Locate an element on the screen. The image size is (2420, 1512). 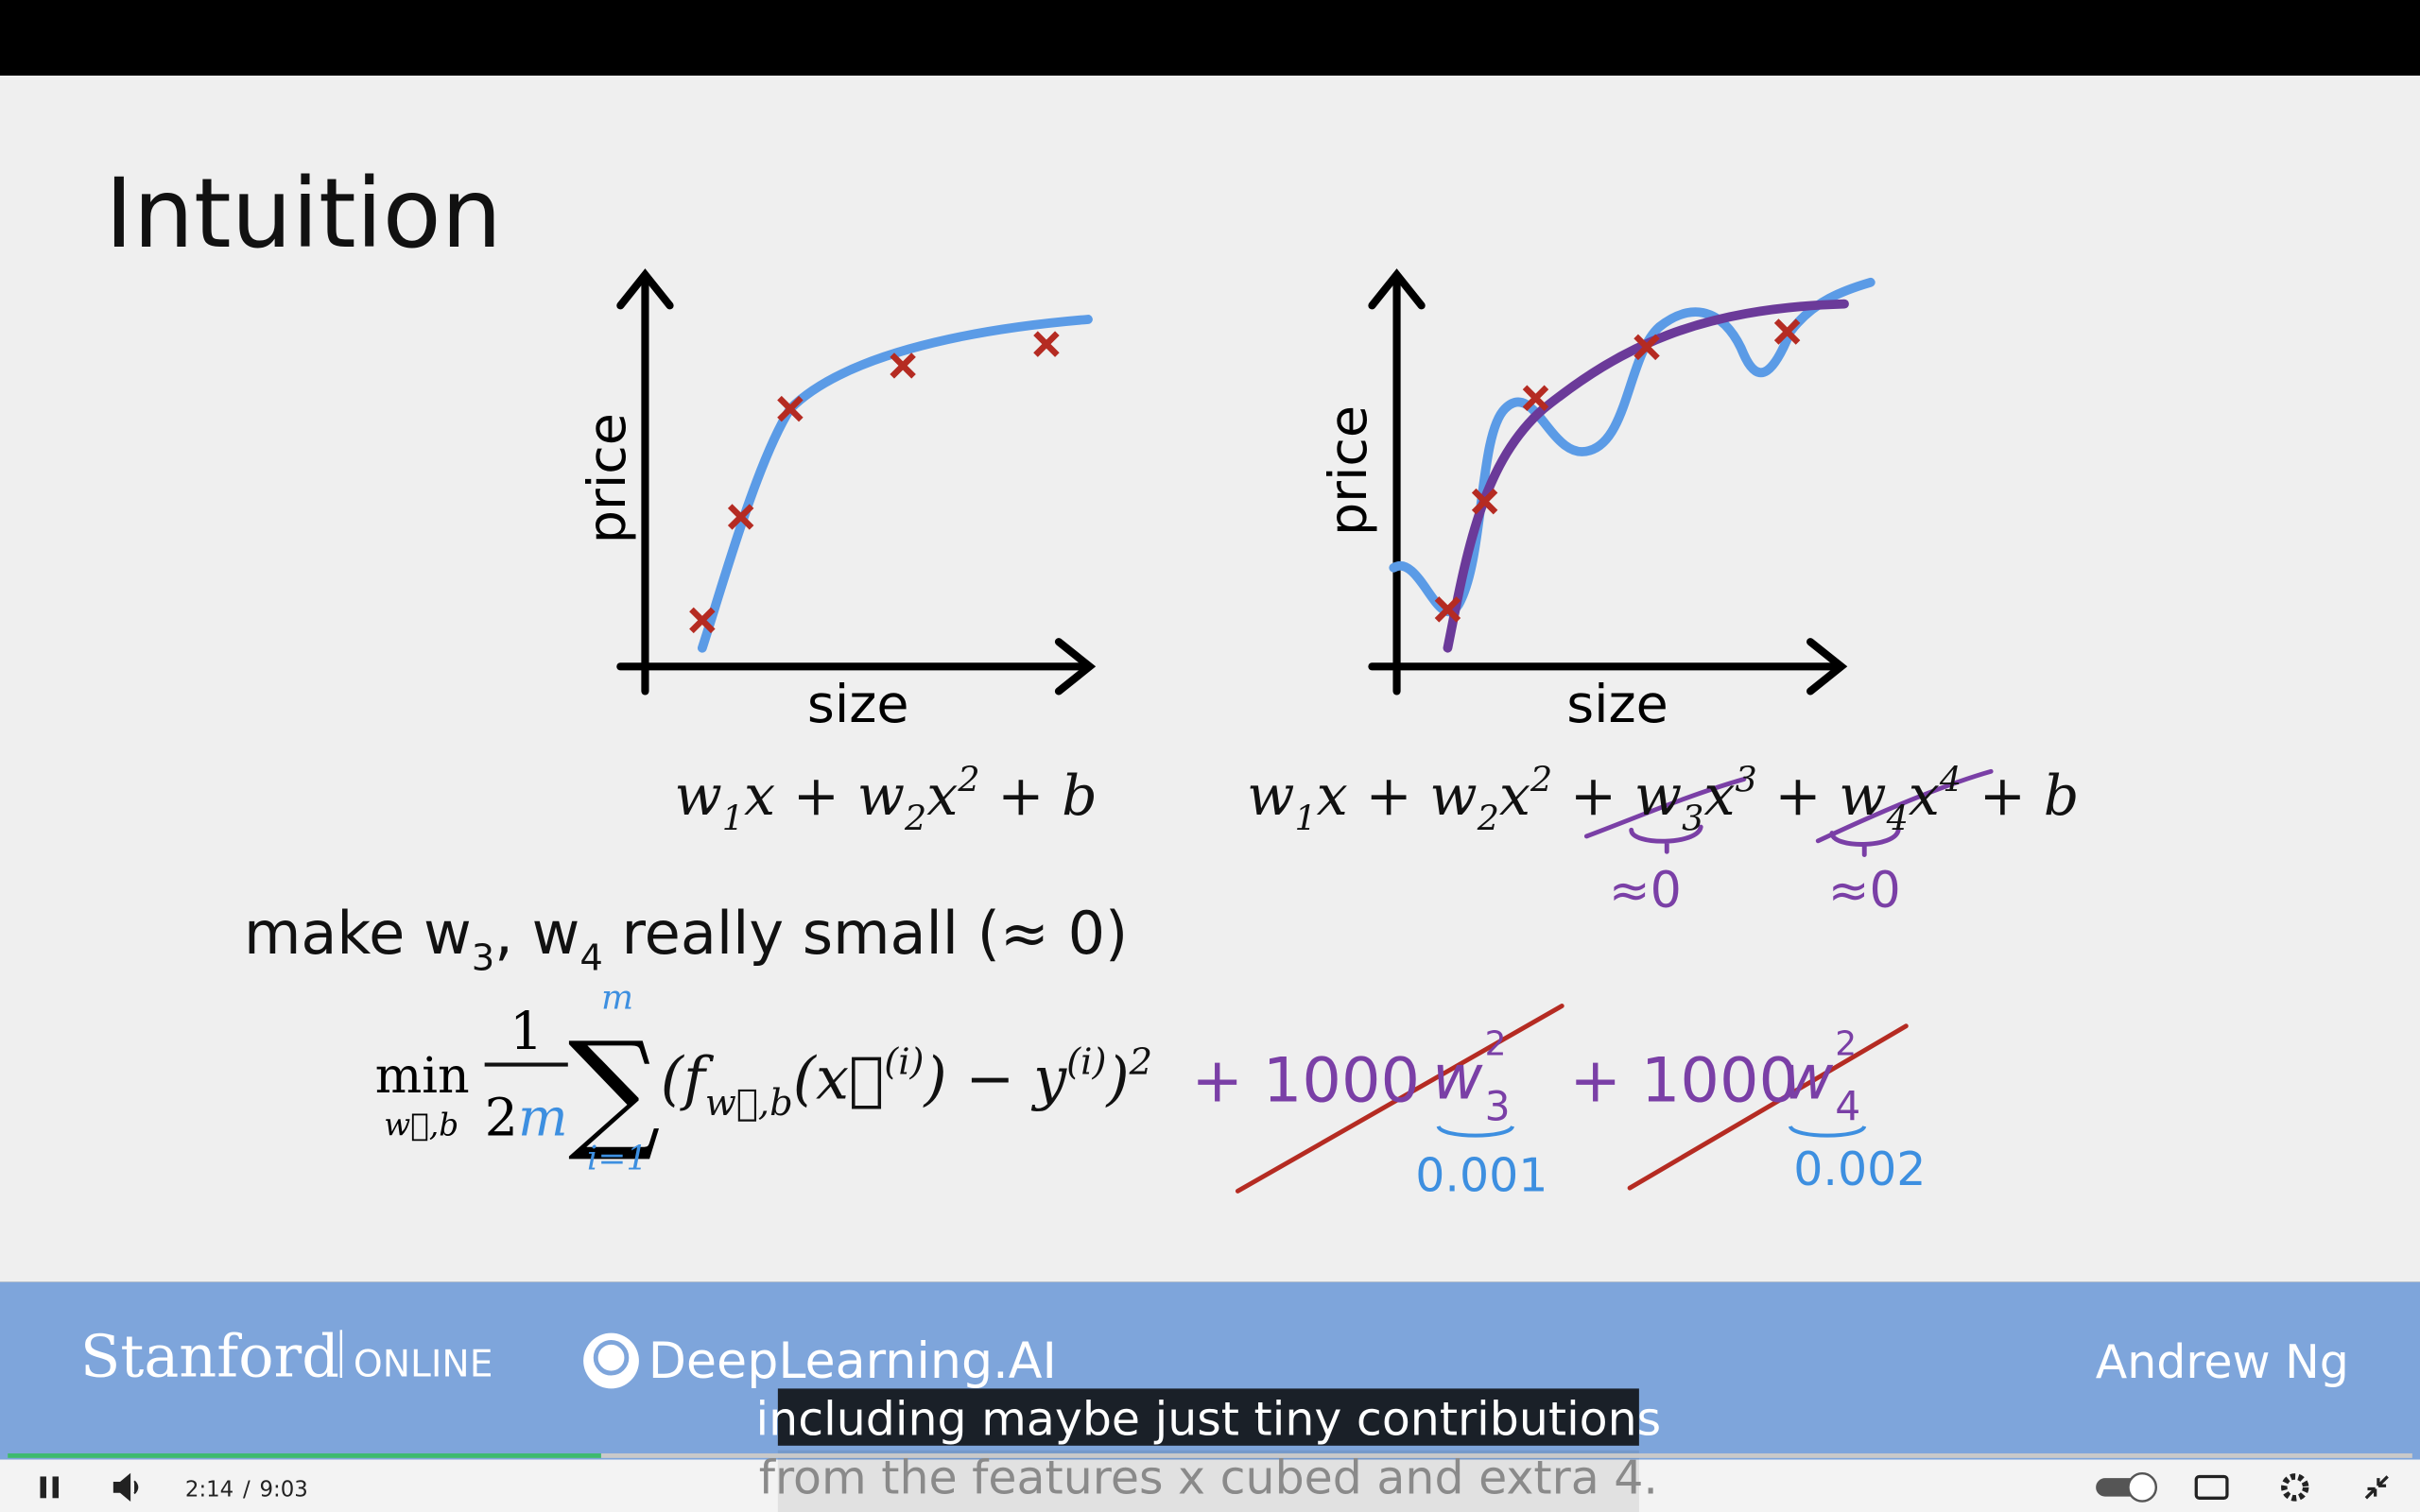
variable: m is located at coordinates (543, 1118).